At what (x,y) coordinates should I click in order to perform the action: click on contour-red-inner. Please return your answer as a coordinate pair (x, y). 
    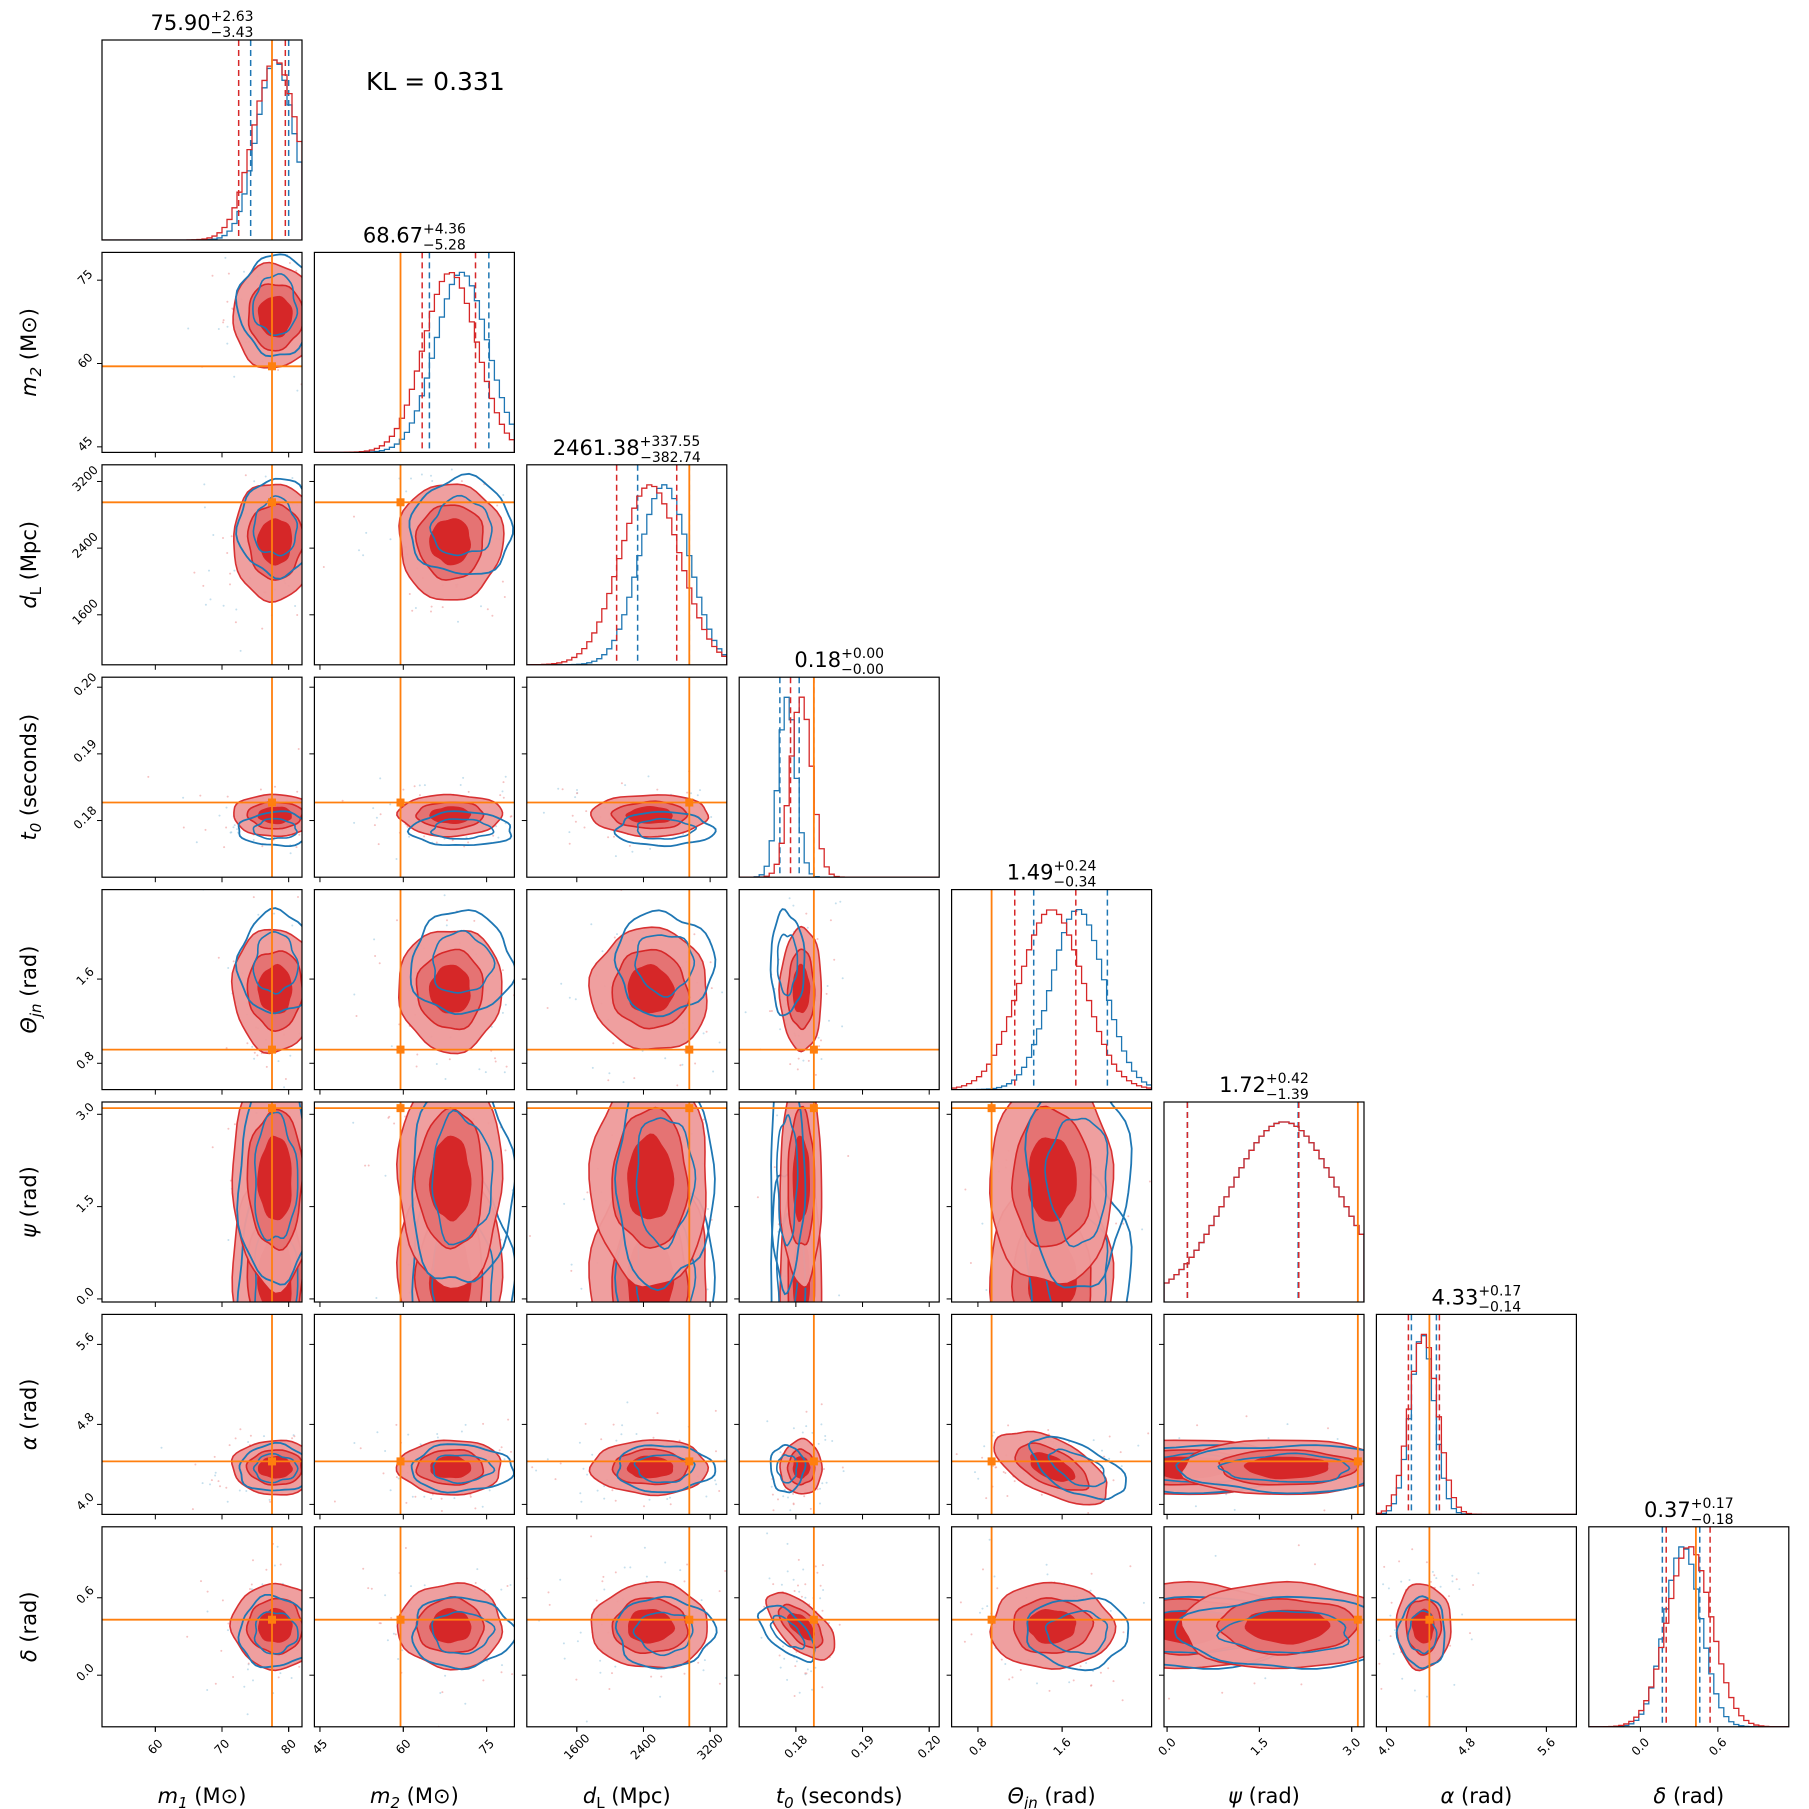
    Looking at the image, I should click on (801, 1179).